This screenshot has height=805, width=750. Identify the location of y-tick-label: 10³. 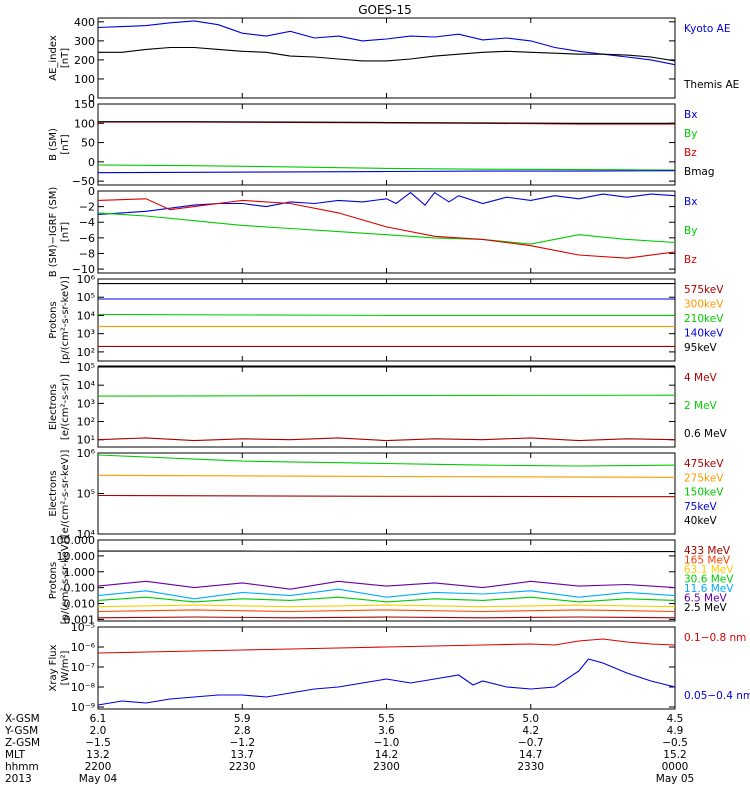
(86, 403).